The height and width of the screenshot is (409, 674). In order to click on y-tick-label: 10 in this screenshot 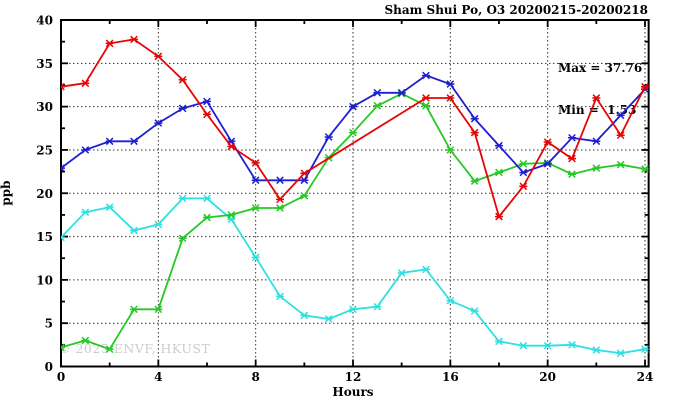, I will do `click(44, 280)`.